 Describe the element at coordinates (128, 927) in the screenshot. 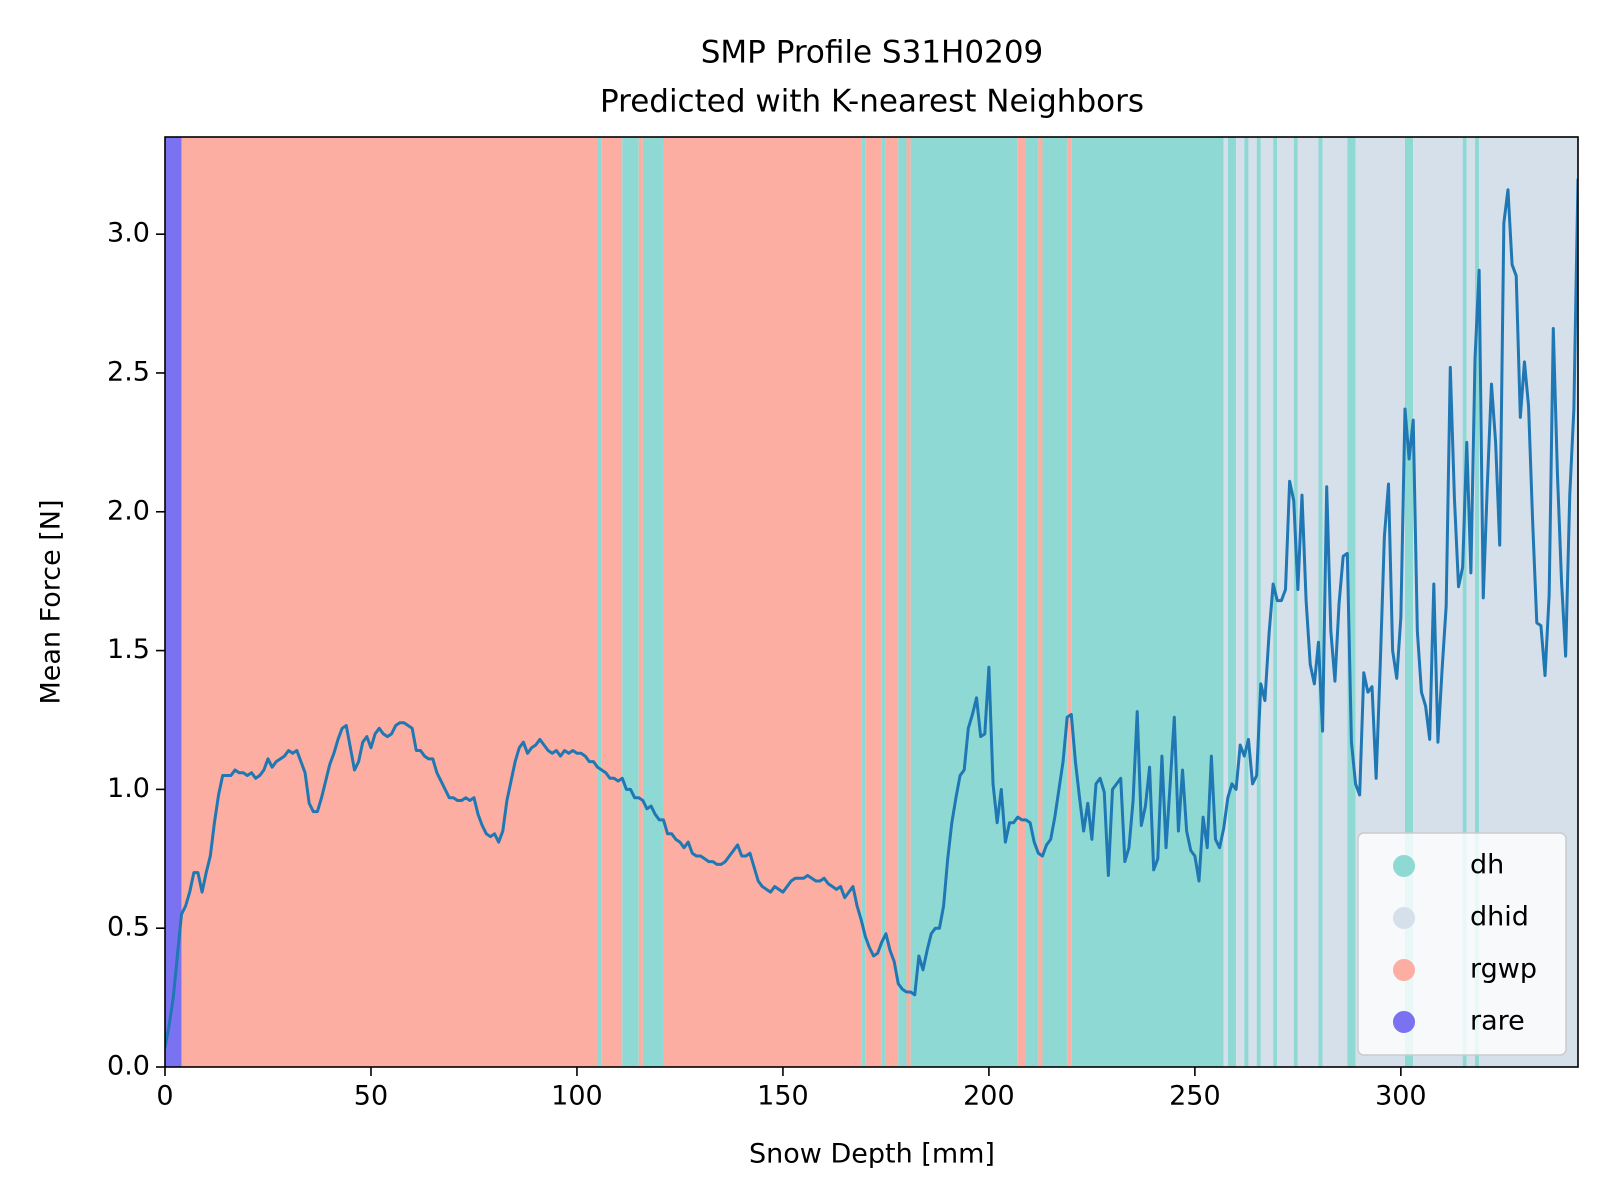

I see `y-tick-label: 0.5` at that location.